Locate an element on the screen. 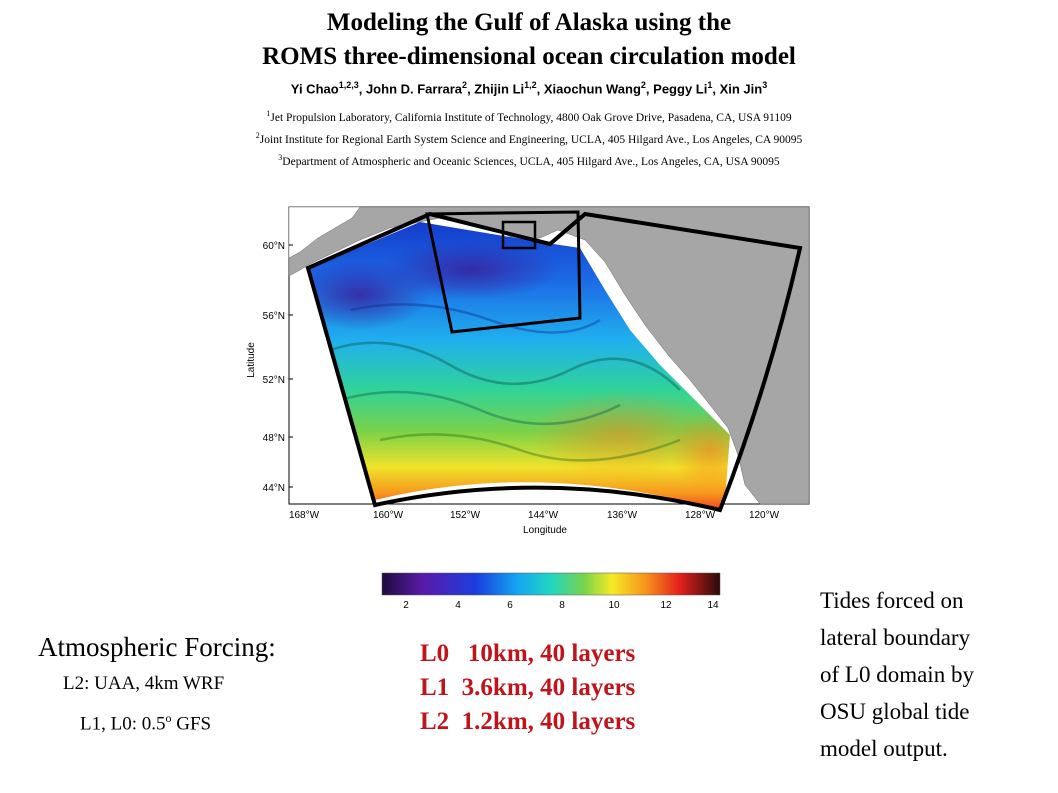 This screenshot has height=793, width=1058. lon-tick: 136°W is located at coordinates (622, 515).